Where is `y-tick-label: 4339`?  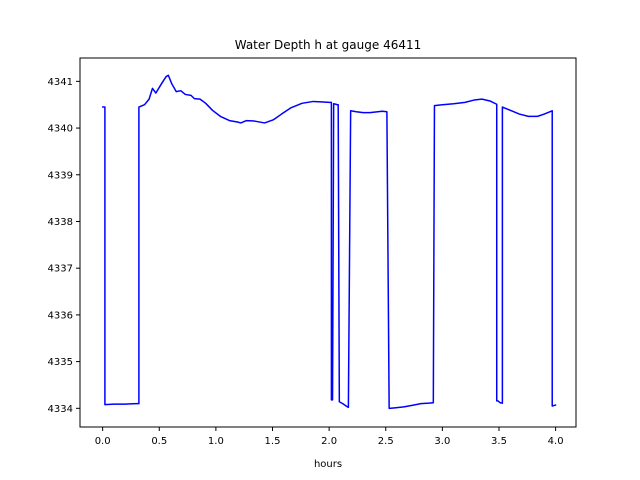 y-tick-label: 4339 is located at coordinates (60, 175).